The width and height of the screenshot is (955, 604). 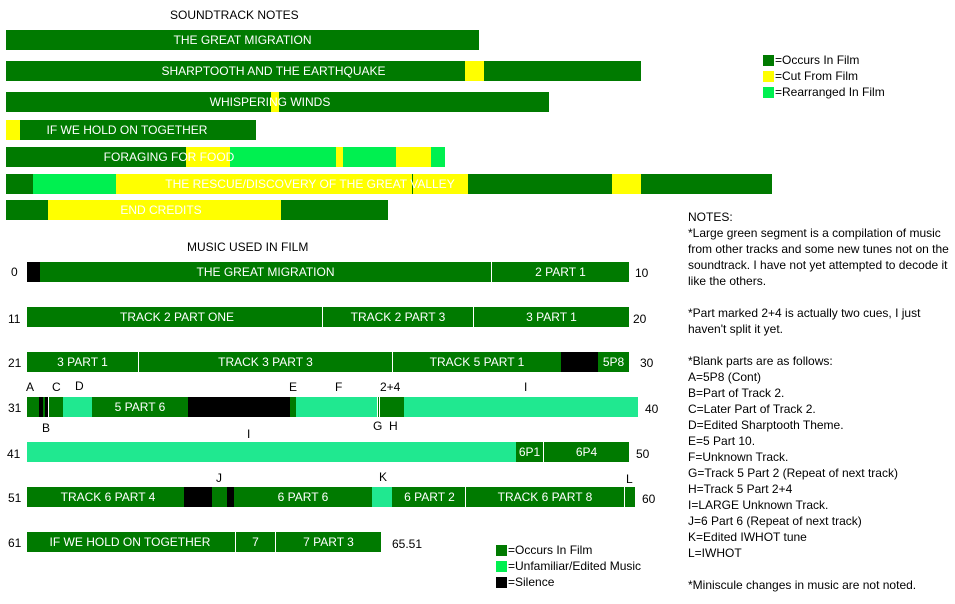 I want to click on row-start-label: 21, so click(x=15, y=363).